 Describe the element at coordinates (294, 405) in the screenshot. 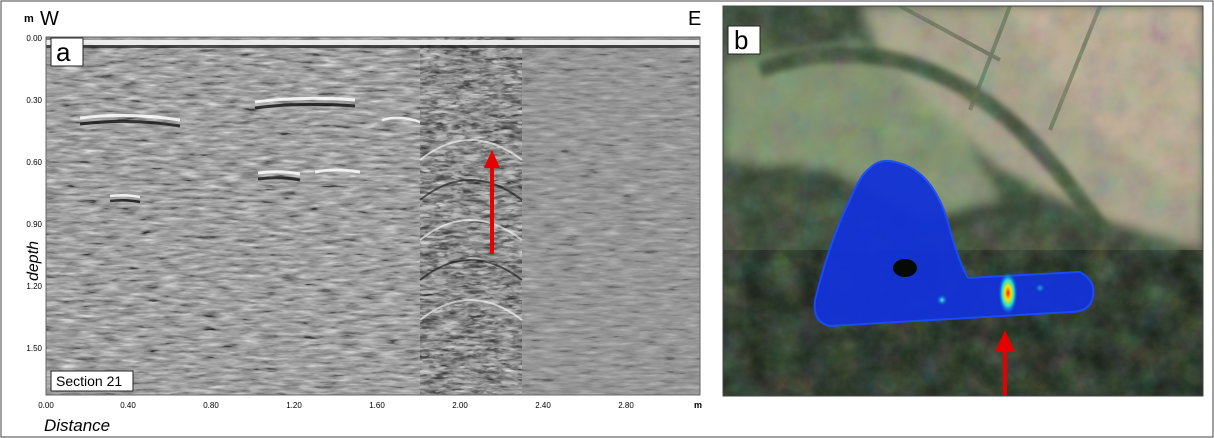

I see `distance-tick: 1.20` at that location.